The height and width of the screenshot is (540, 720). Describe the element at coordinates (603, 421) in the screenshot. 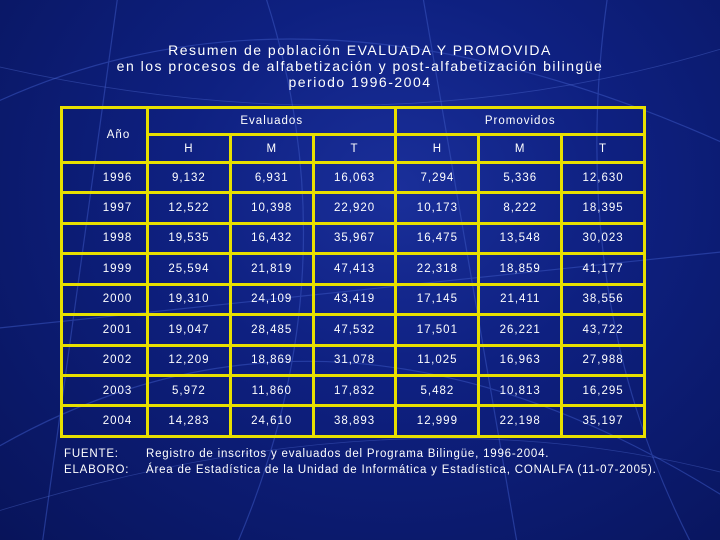

I see `value-cell: 35,197` at that location.